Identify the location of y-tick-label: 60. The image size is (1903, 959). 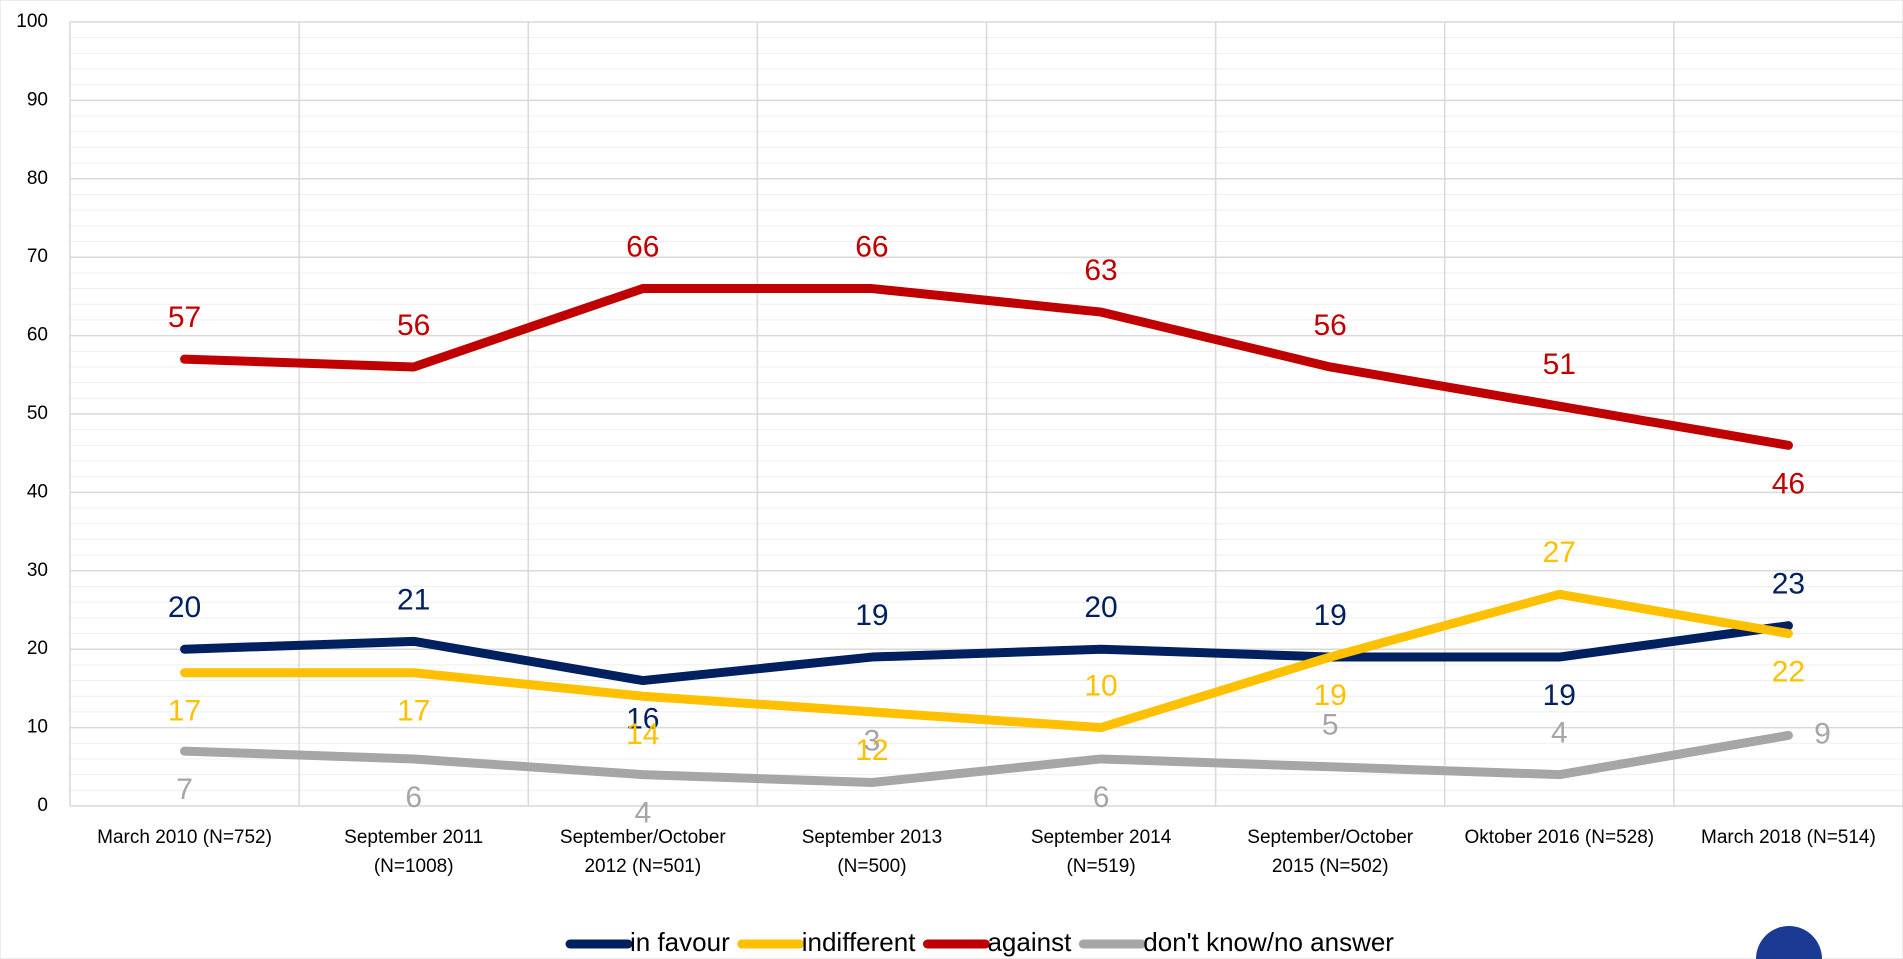
(37, 335).